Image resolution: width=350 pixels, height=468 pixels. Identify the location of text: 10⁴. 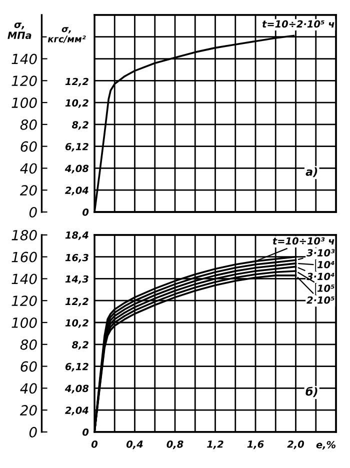
(325, 264).